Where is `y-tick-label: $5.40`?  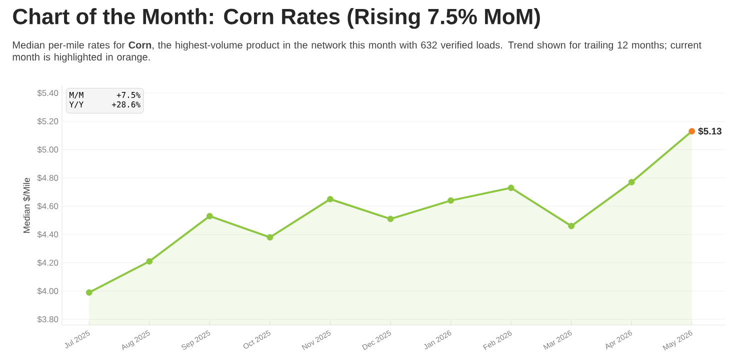
y-tick-label: $5.40 is located at coordinates (47, 93).